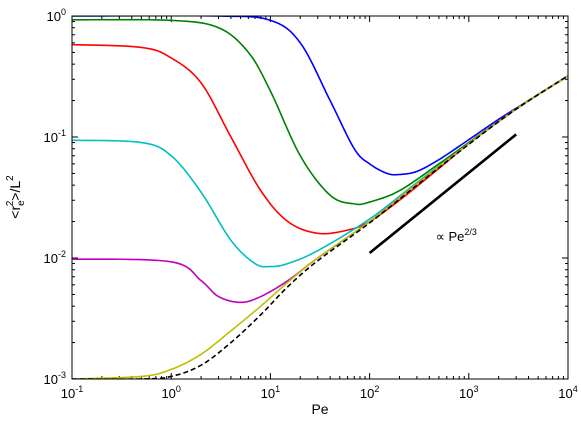 This screenshot has width=581, height=422. I want to click on x-tick-label: 10², so click(369, 392).